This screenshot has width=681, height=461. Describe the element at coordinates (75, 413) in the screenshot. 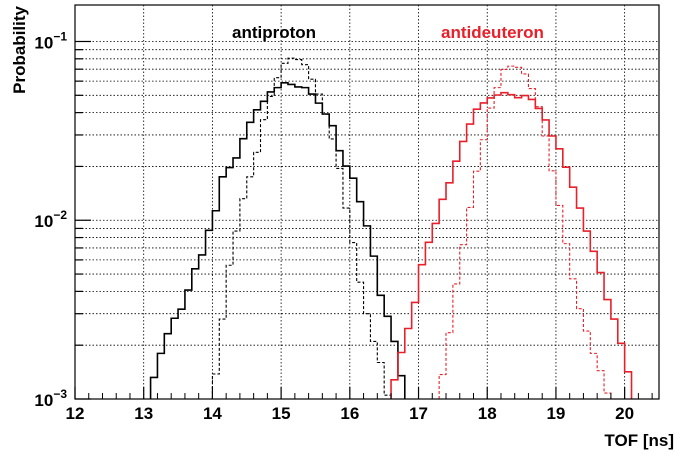

I see `x-tick-label: 12` at that location.